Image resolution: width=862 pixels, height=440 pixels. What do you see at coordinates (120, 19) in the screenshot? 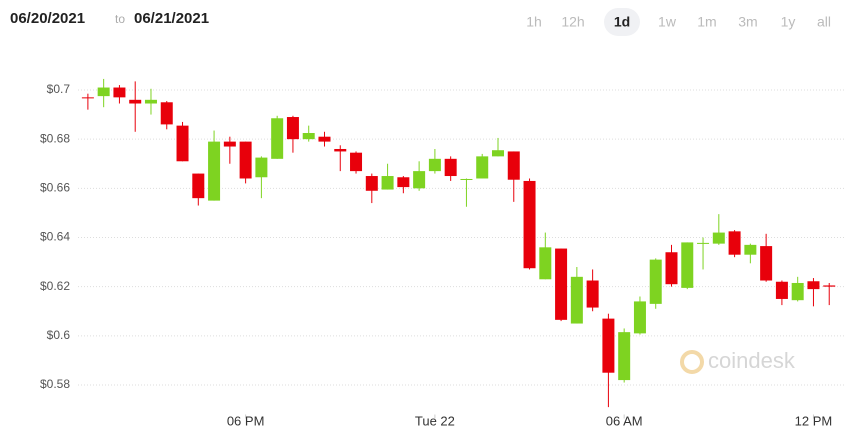
I see `date-separator: to` at bounding box center [120, 19].